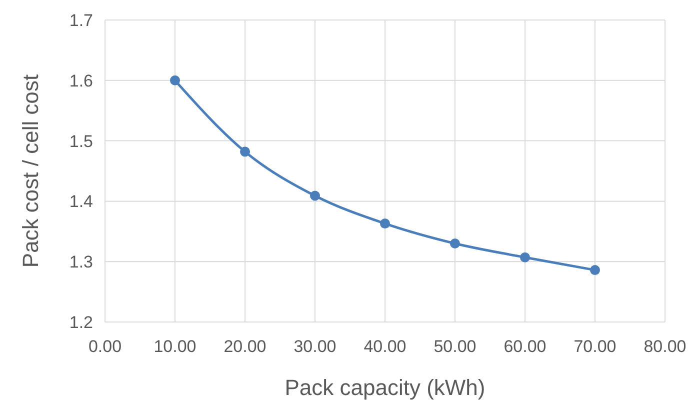 This screenshot has height=410, width=694. What do you see at coordinates (81, 141) in the screenshot?
I see `y-tick-label: 1.5` at bounding box center [81, 141].